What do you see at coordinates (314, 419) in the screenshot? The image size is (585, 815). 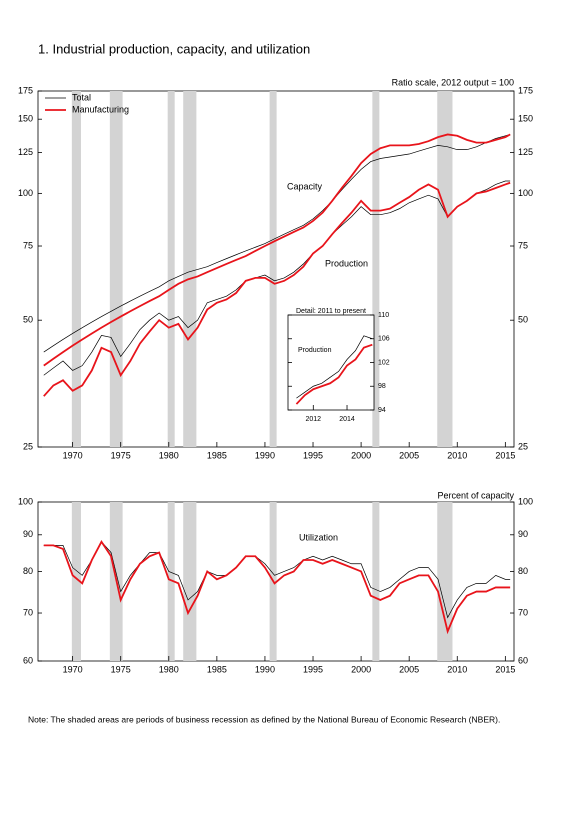 I see `x-tick-label: 2012` at bounding box center [314, 419].